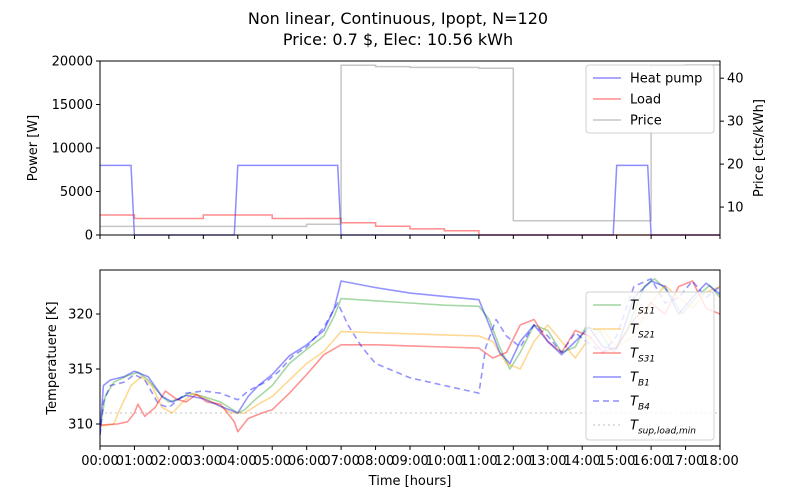  I want to click on legend-entry: TS31, so click(642, 356).